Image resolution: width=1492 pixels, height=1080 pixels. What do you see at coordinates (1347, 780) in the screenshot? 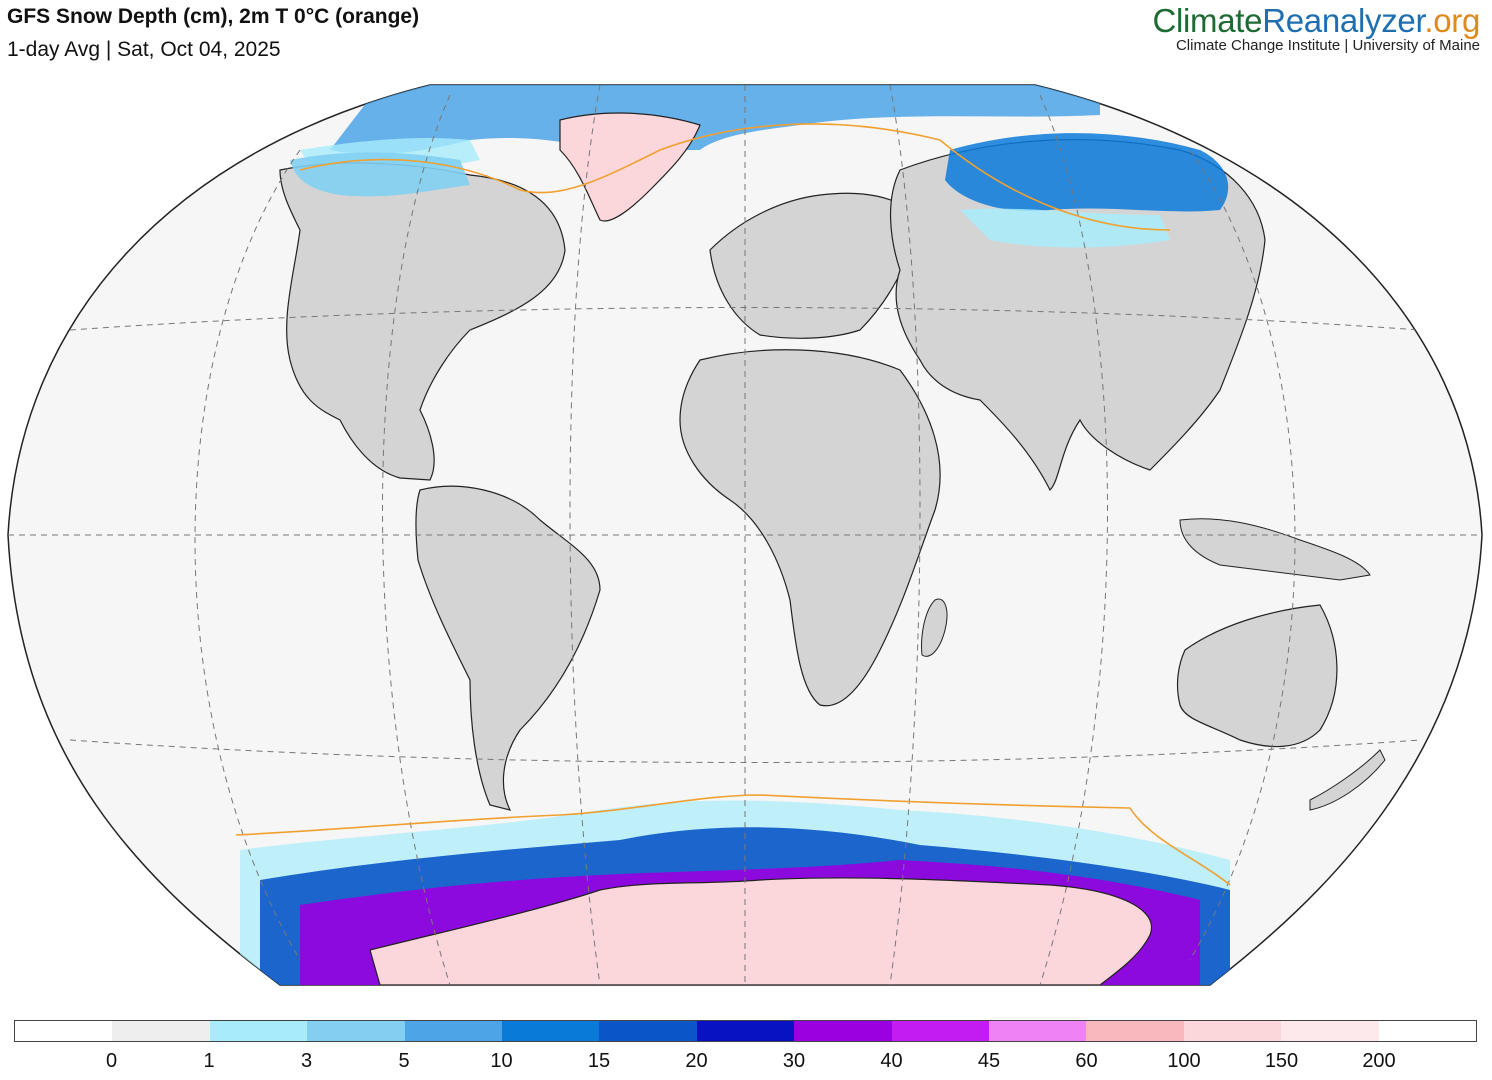
I see `new-zealand` at bounding box center [1347, 780].